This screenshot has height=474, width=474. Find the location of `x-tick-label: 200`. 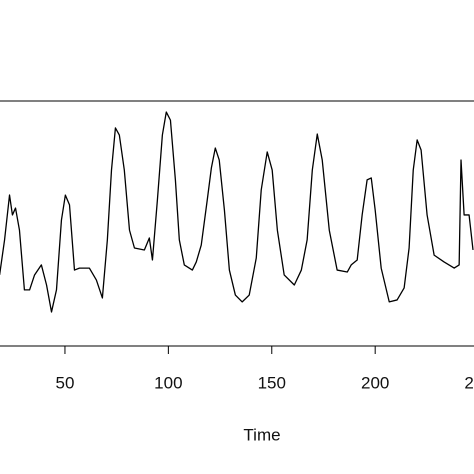

x-tick-label: 200 is located at coordinates (375, 382).